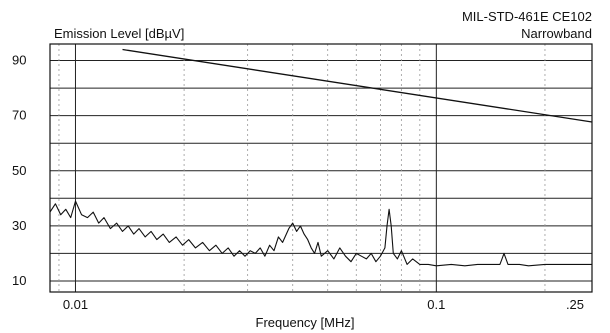  I want to click on x-axis-label: Frequency [MHz], so click(305, 322).